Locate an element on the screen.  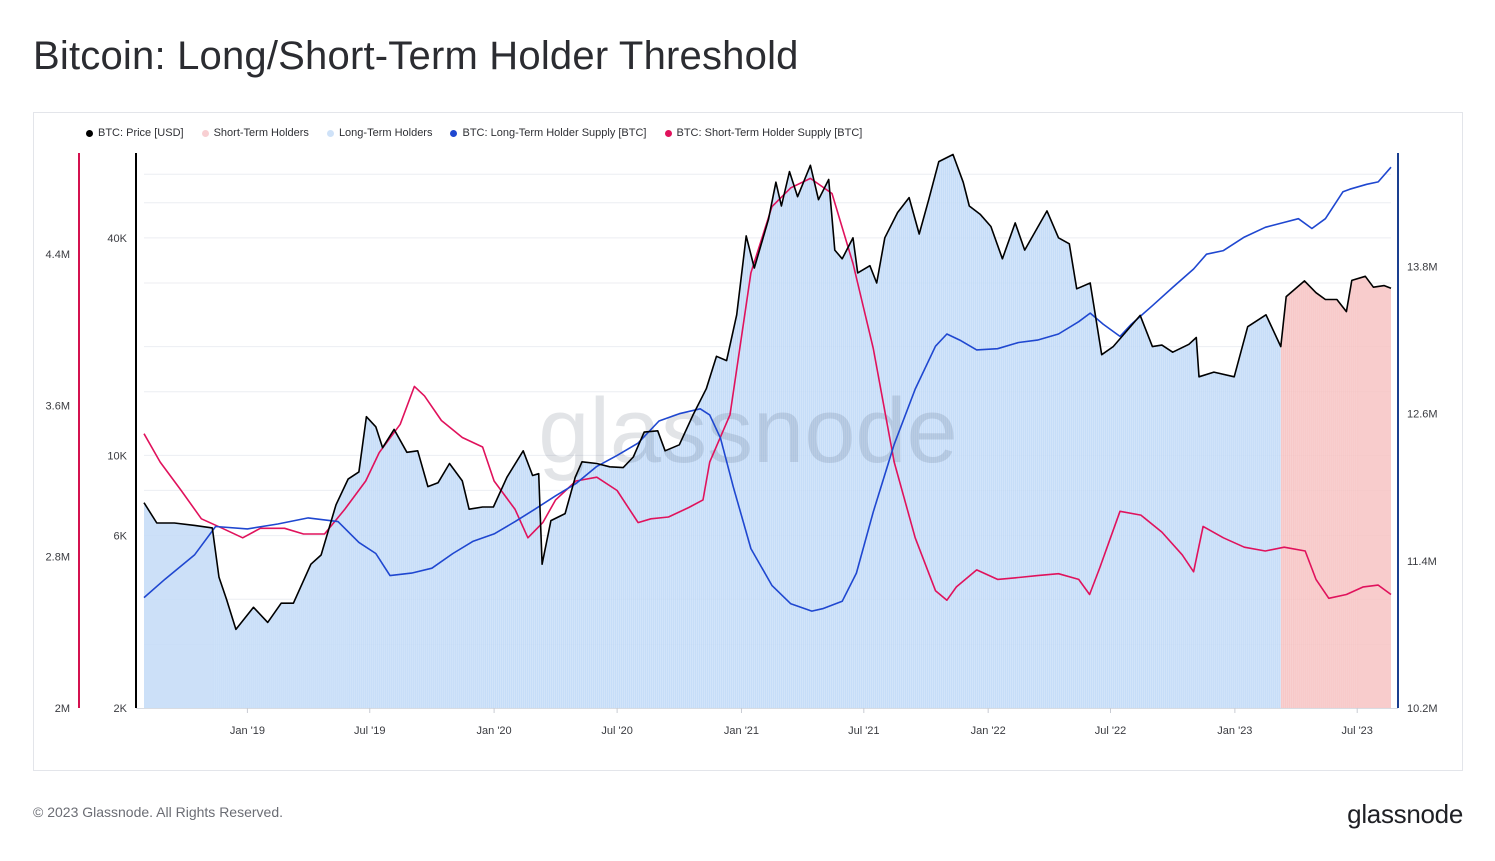
x-tick-label: Jul '20 is located at coordinates (616, 731).